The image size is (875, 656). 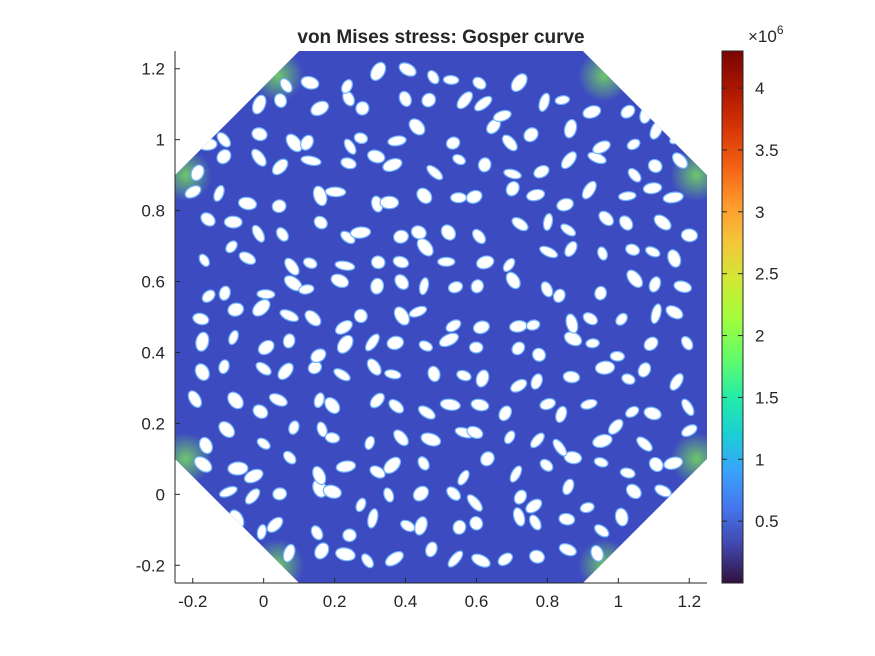 I want to click on y-tick-label: 0.4, so click(x=153, y=352).